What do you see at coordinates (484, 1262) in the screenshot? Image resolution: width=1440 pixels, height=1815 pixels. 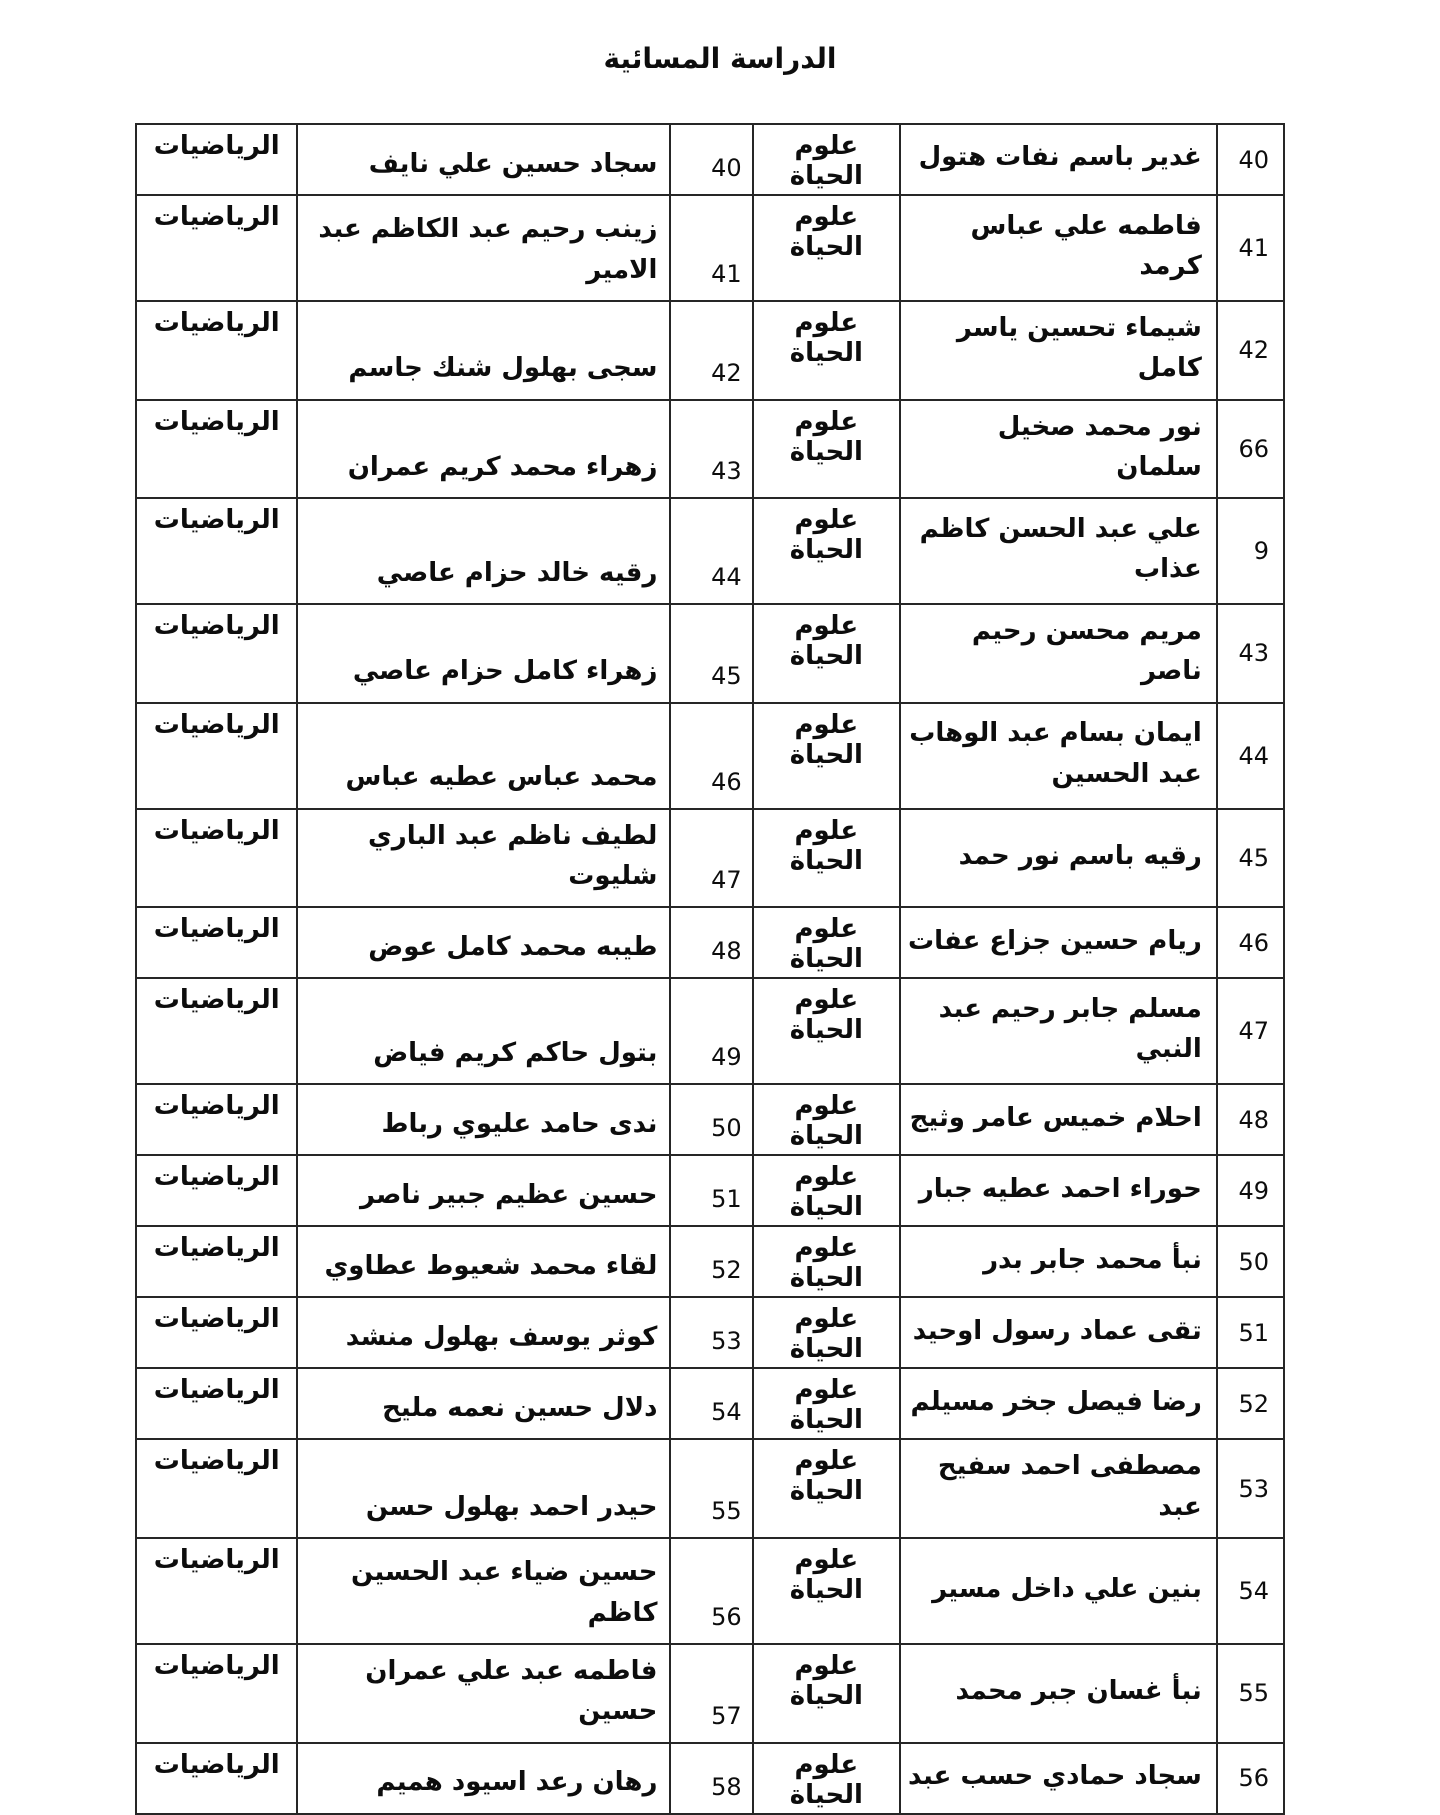 I see `student-name-math: لقاء محمد شعيوط عطاوي` at bounding box center [484, 1262].